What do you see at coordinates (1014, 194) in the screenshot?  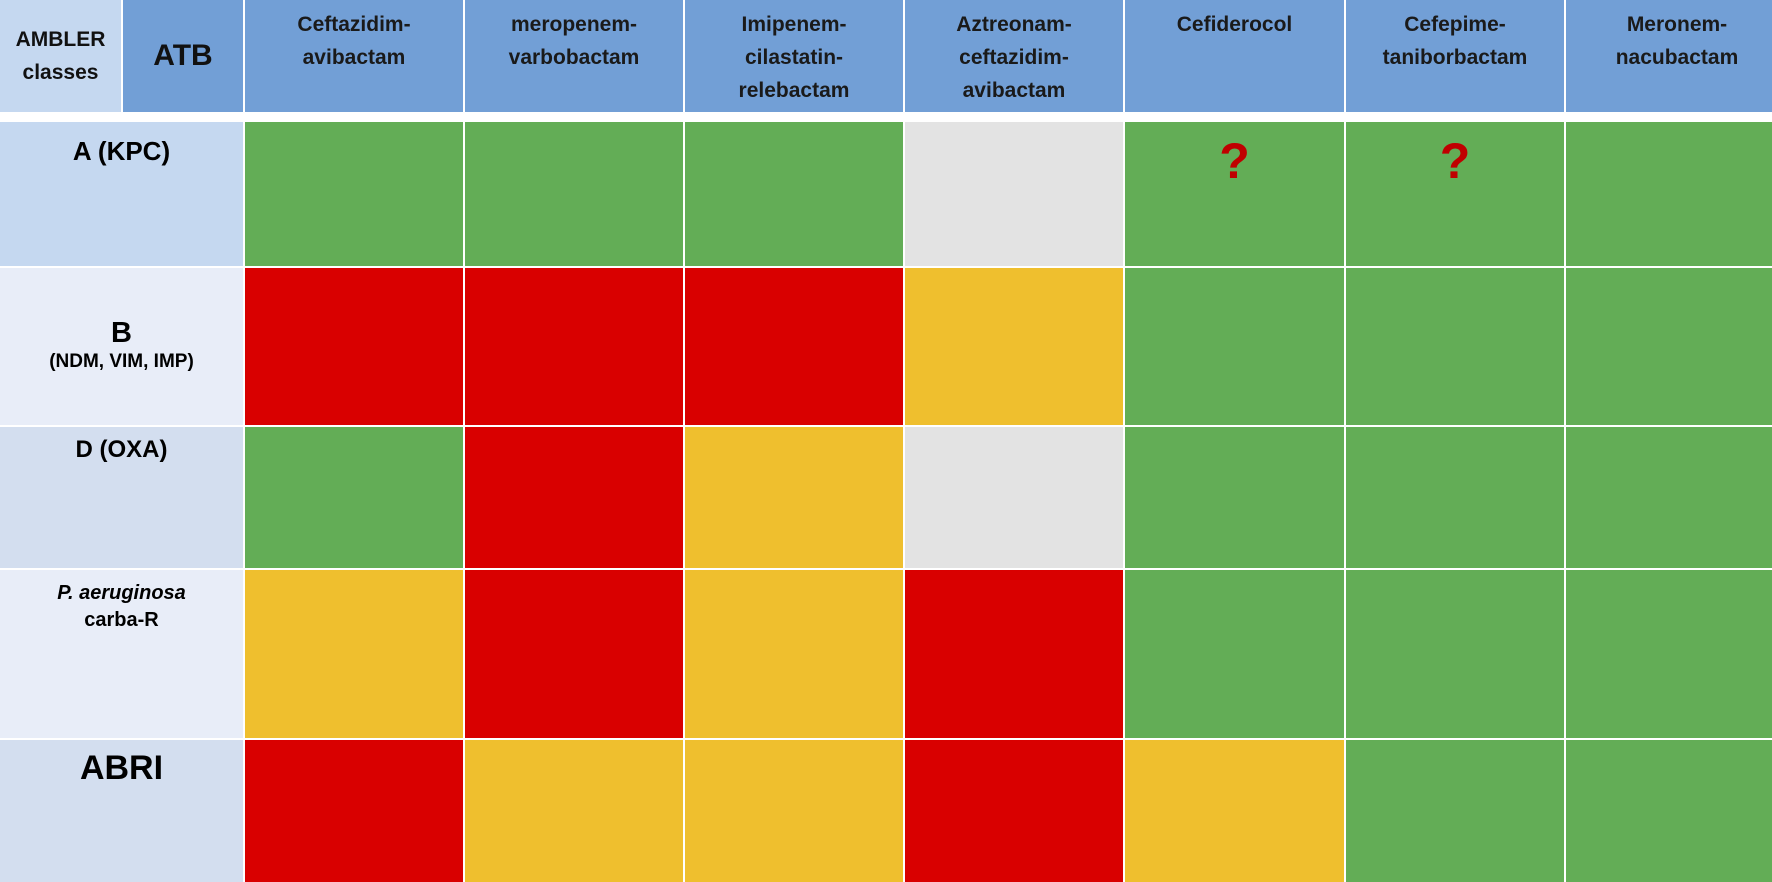 I see `cell-a-kpc-aztreonam-ceftazidim-avibactam-grey` at bounding box center [1014, 194].